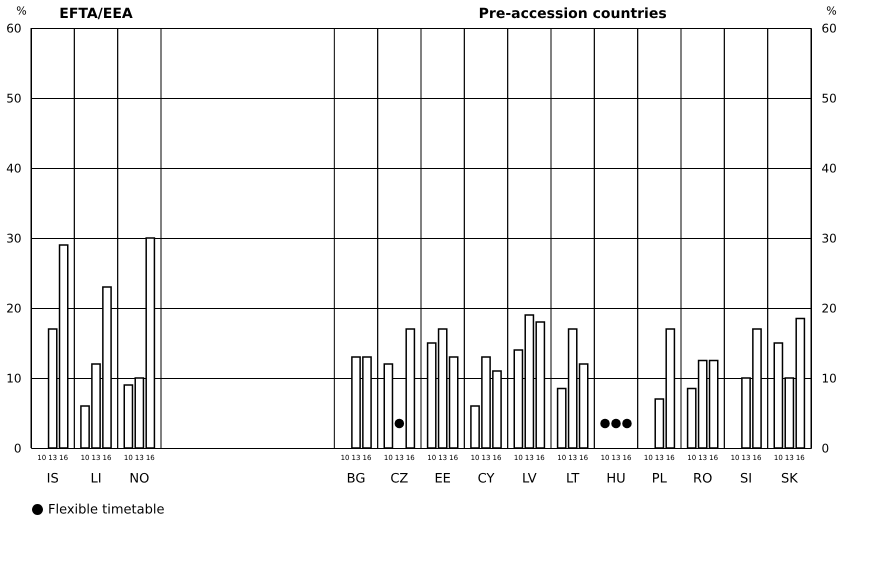  Describe the element at coordinates (831, 11) in the screenshot. I see `y2-axis-title: %` at that location.